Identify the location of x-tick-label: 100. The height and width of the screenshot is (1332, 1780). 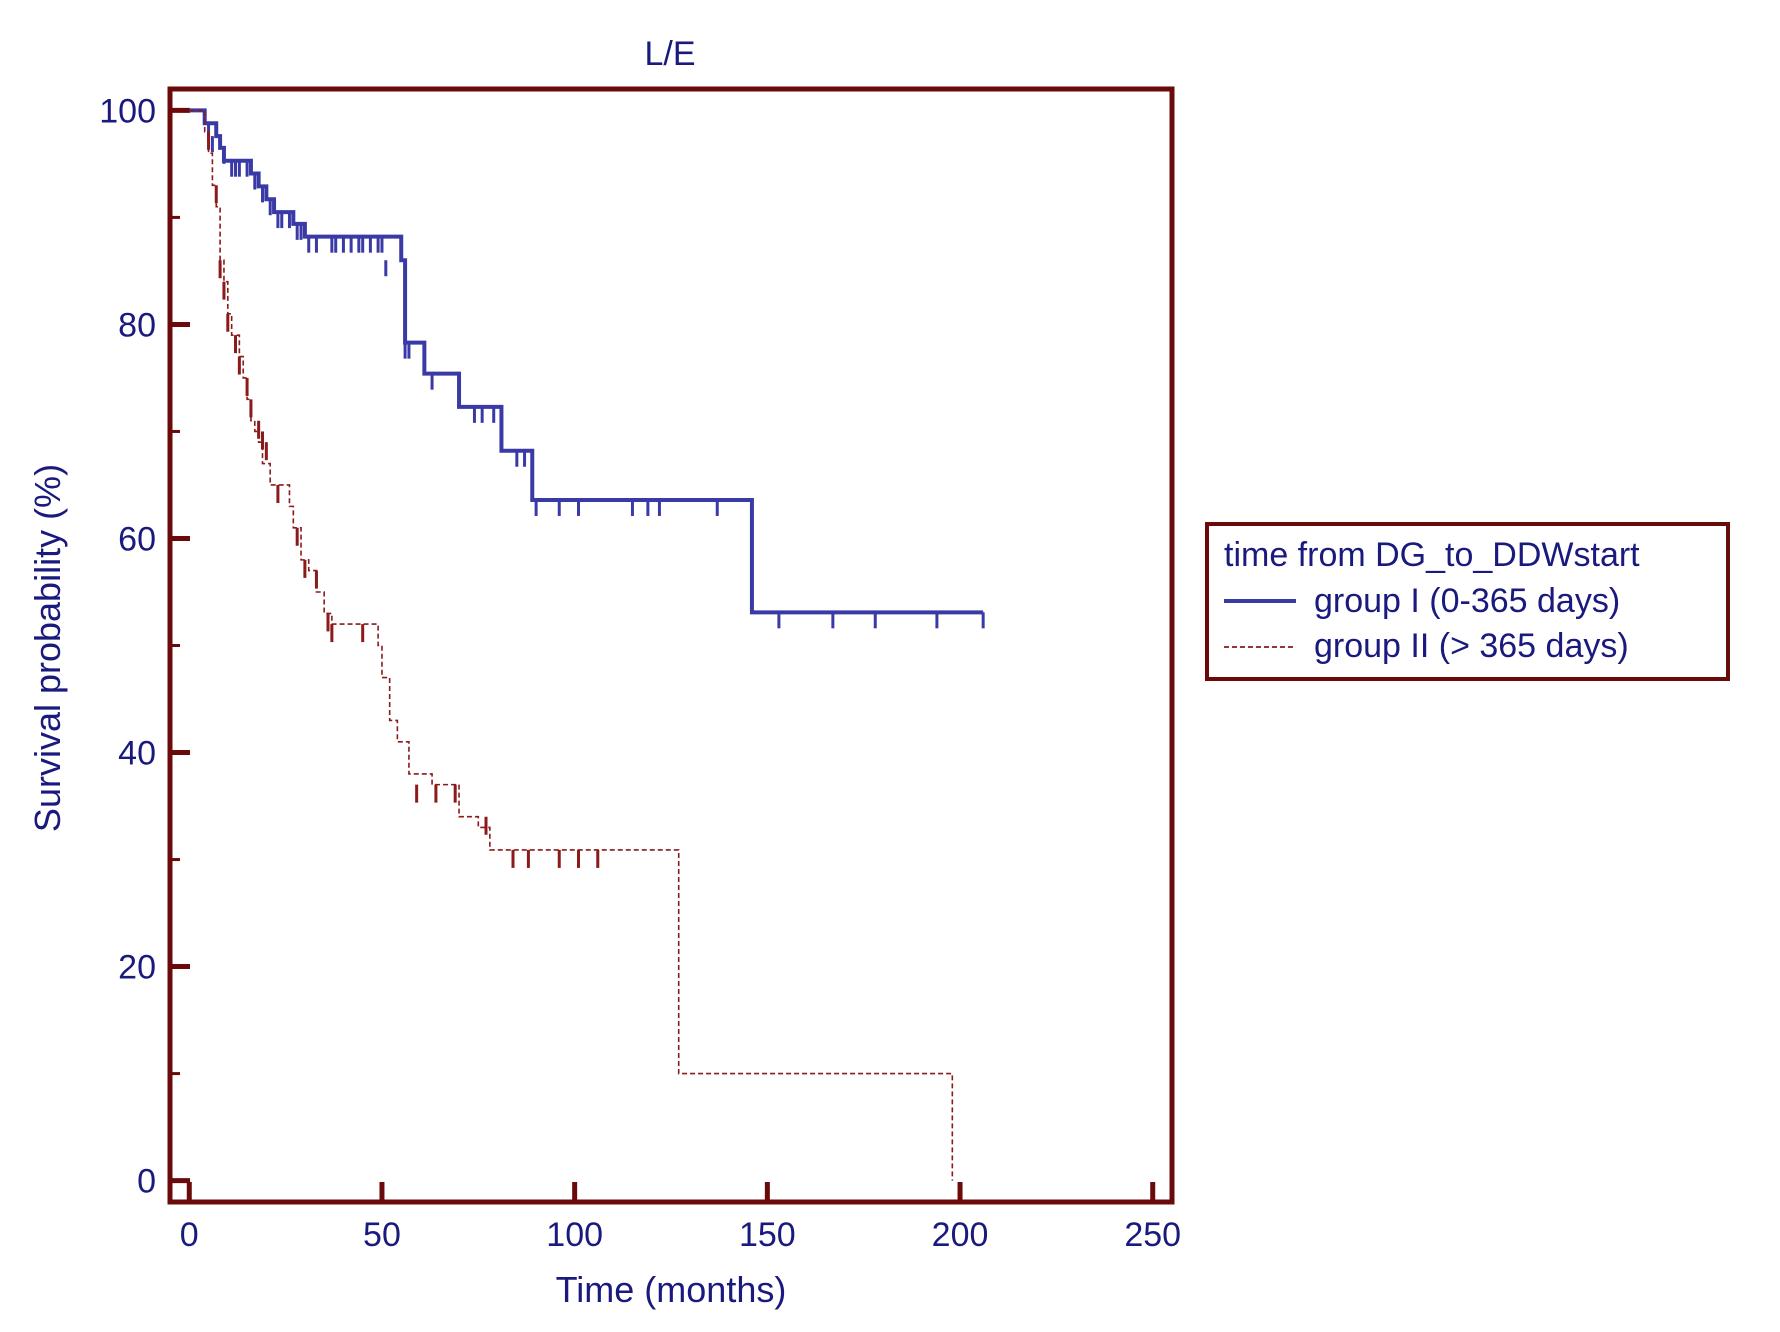
(574, 1235).